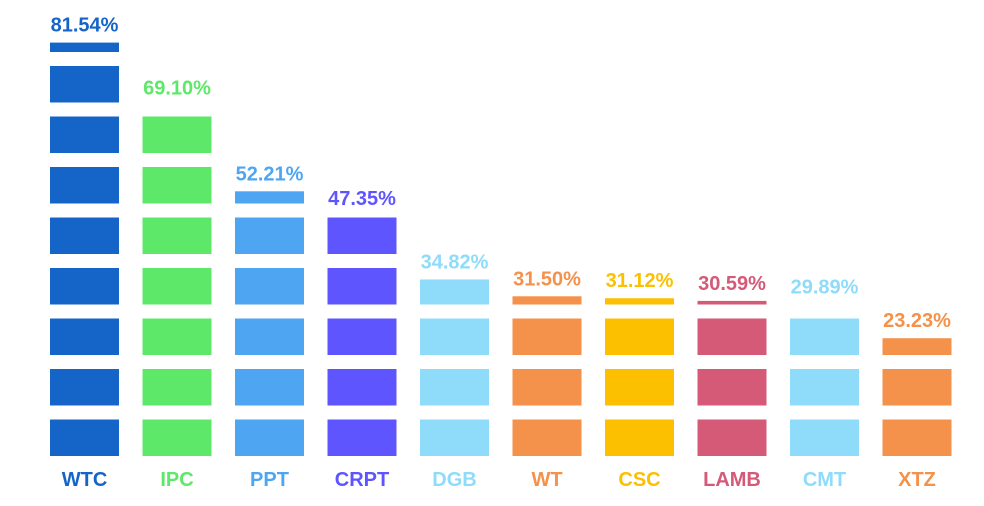  Describe the element at coordinates (454, 480) in the screenshot. I see `category-label: DGB` at that location.